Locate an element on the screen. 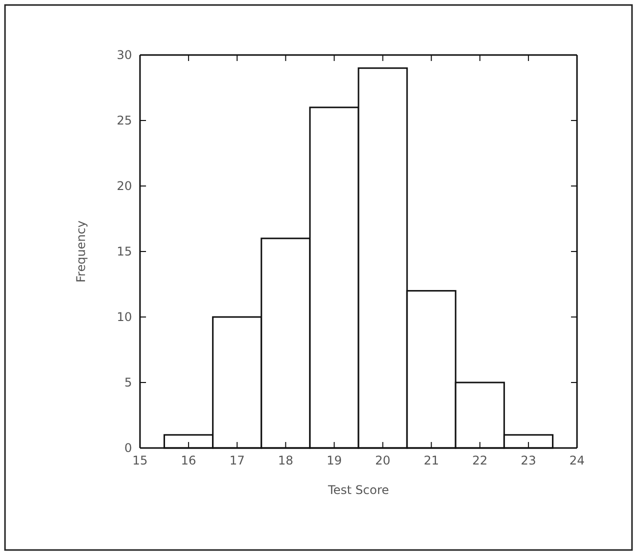 The height and width of the screenshot is (556, 637). y-tick-label: 5 is located at coordinates (128, 382).